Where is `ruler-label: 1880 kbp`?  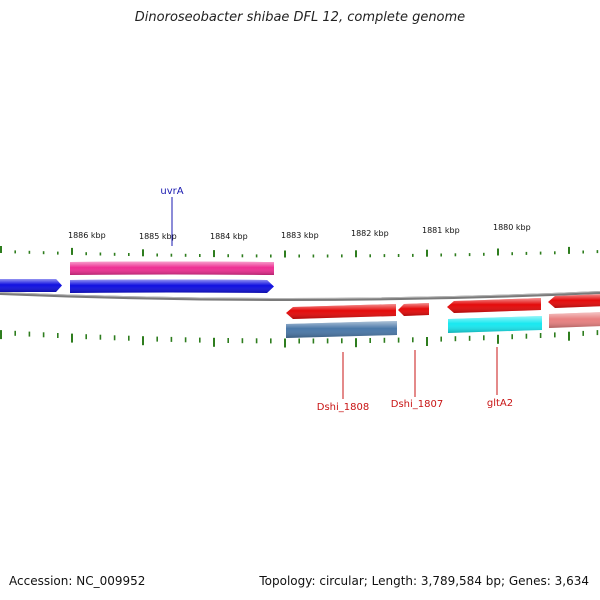 ruler-label: 1880 kbp is located at coordinates (512, 227).